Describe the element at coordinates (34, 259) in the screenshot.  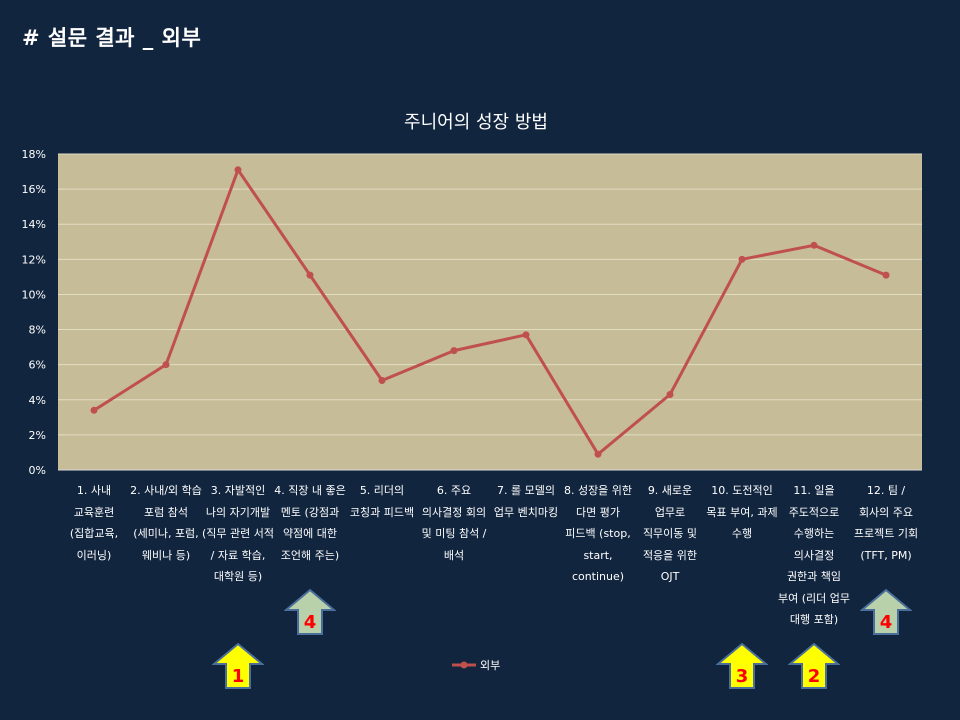
I see `y-tick-label: 12%` at that location.